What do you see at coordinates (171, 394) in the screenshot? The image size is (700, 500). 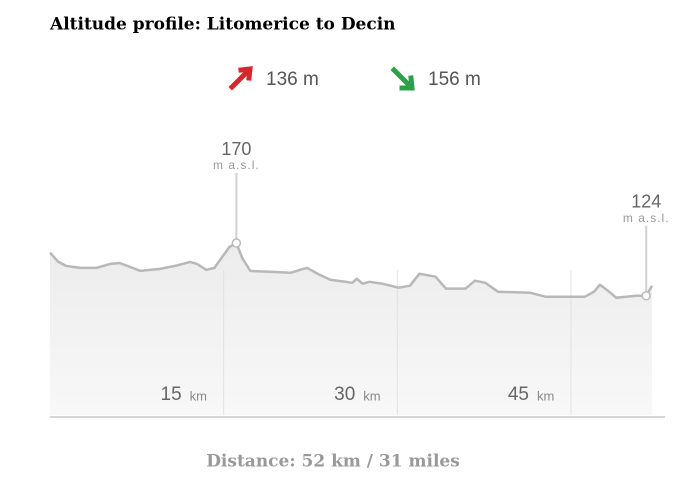 I see `x-tick-label: 15` at bounding box center [171, 394].